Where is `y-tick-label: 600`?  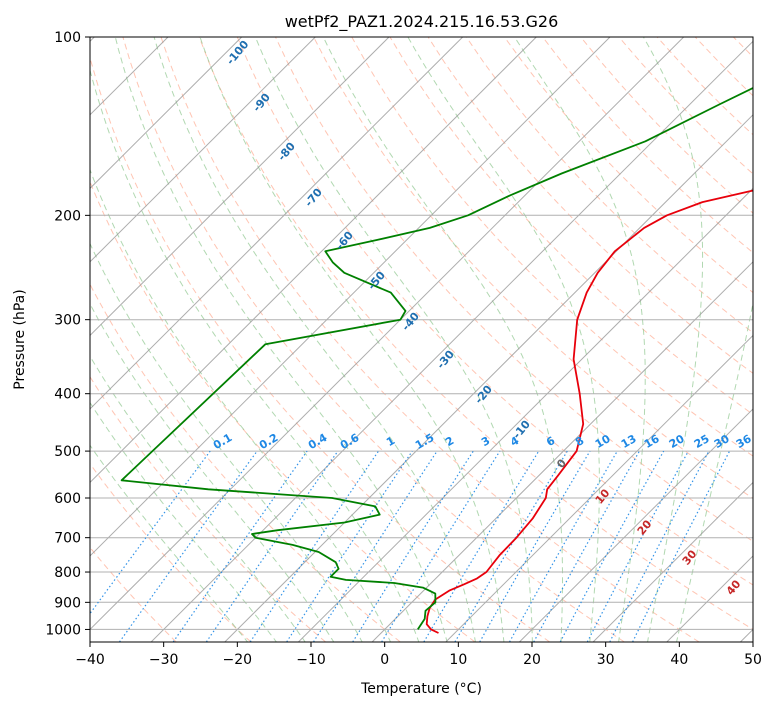 y-tick-label: 600 is located at coordinates (67, 499).